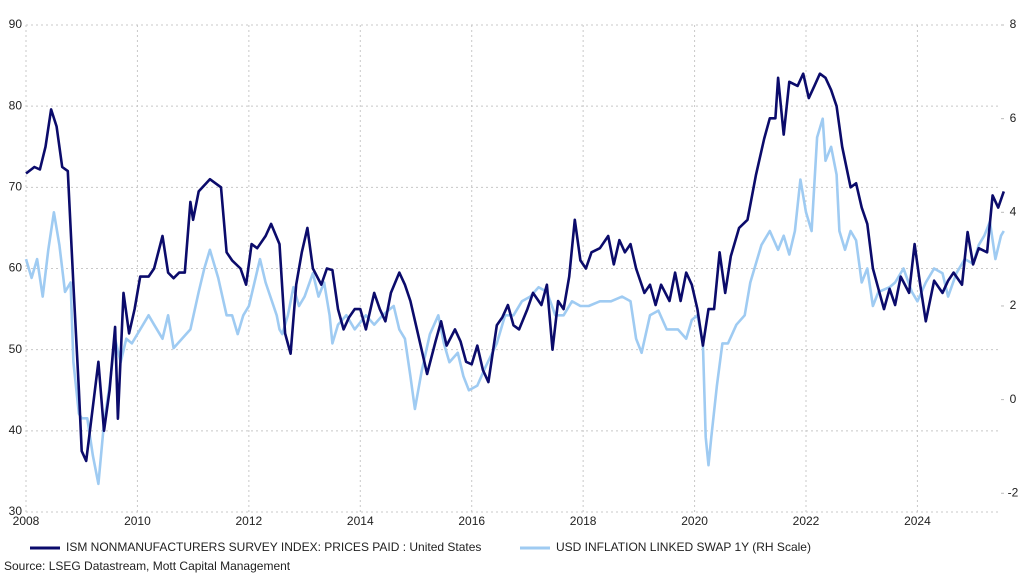  I want to click on legend-label: USD INFLATION LINKED SWAP 1Y (RH Scale), so click(683, 547).